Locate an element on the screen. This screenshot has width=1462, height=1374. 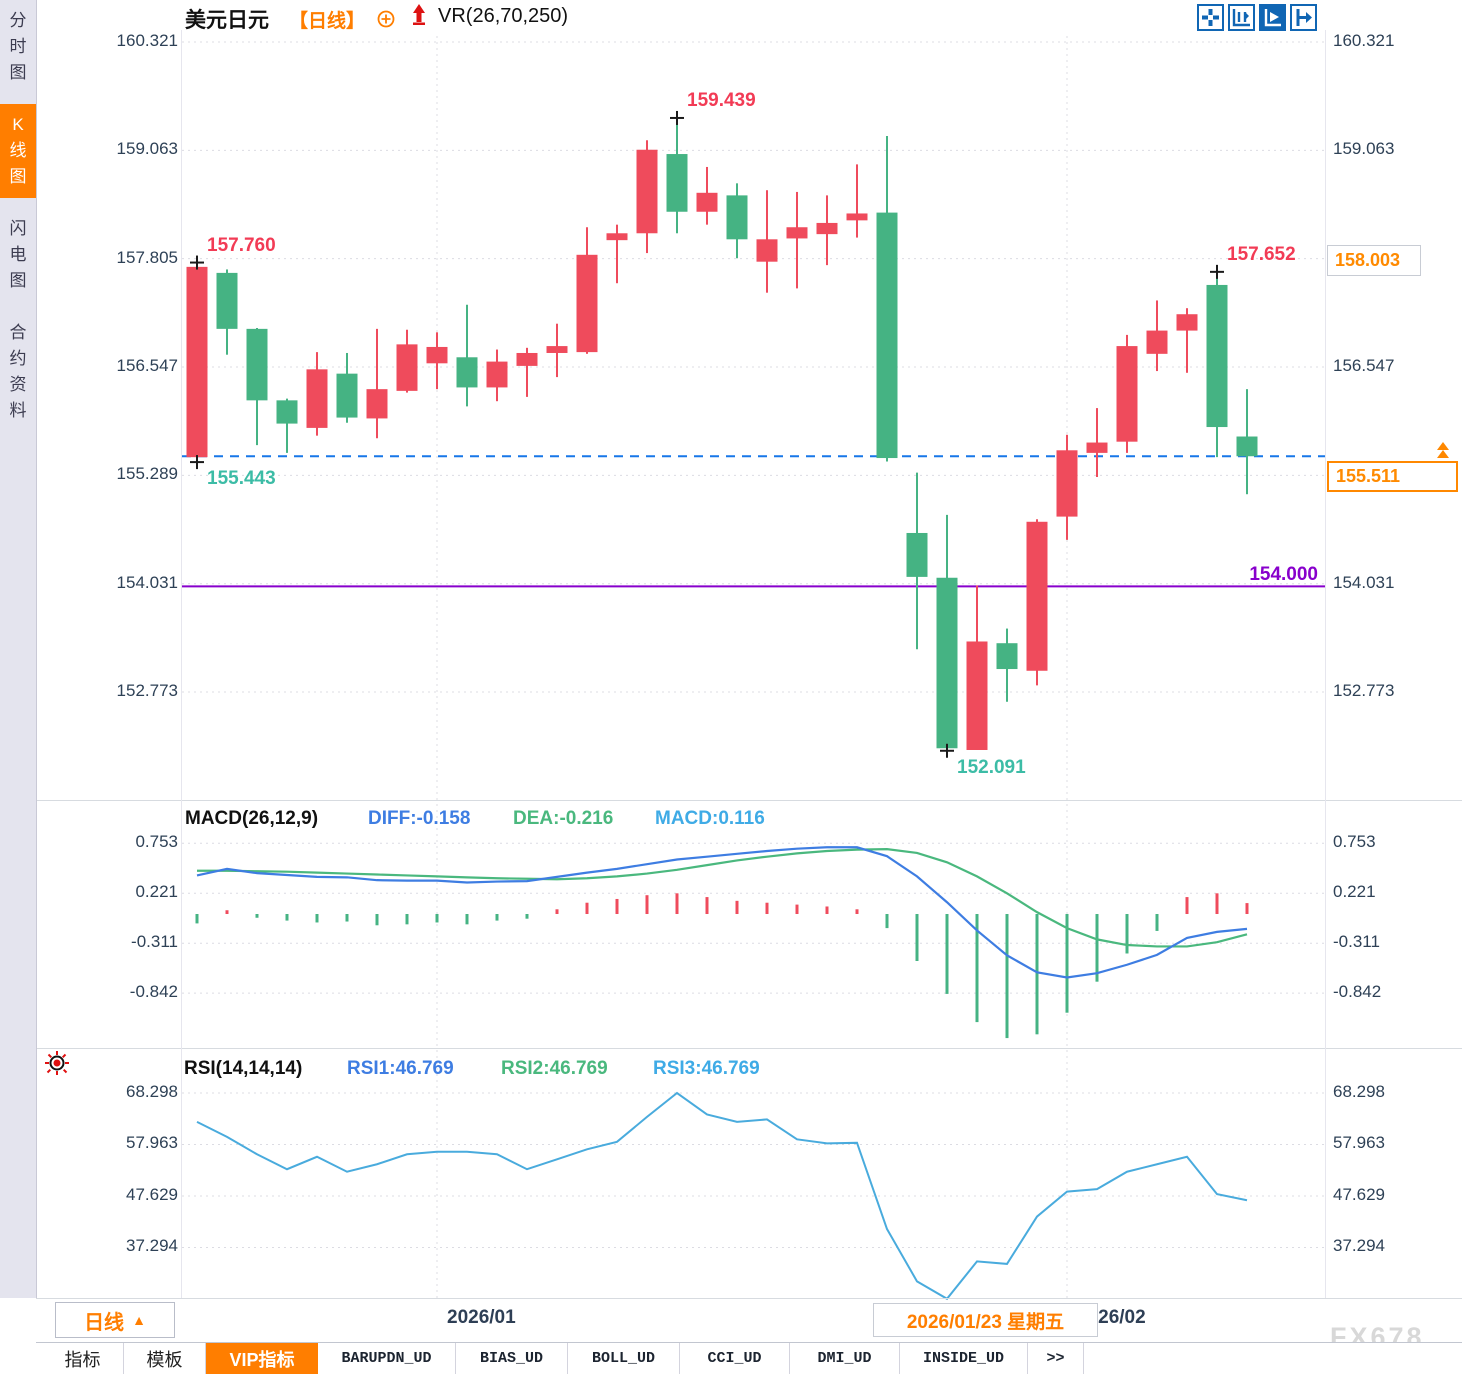
macd-axis-label: -0.842 is located at coordinates (153, 992).